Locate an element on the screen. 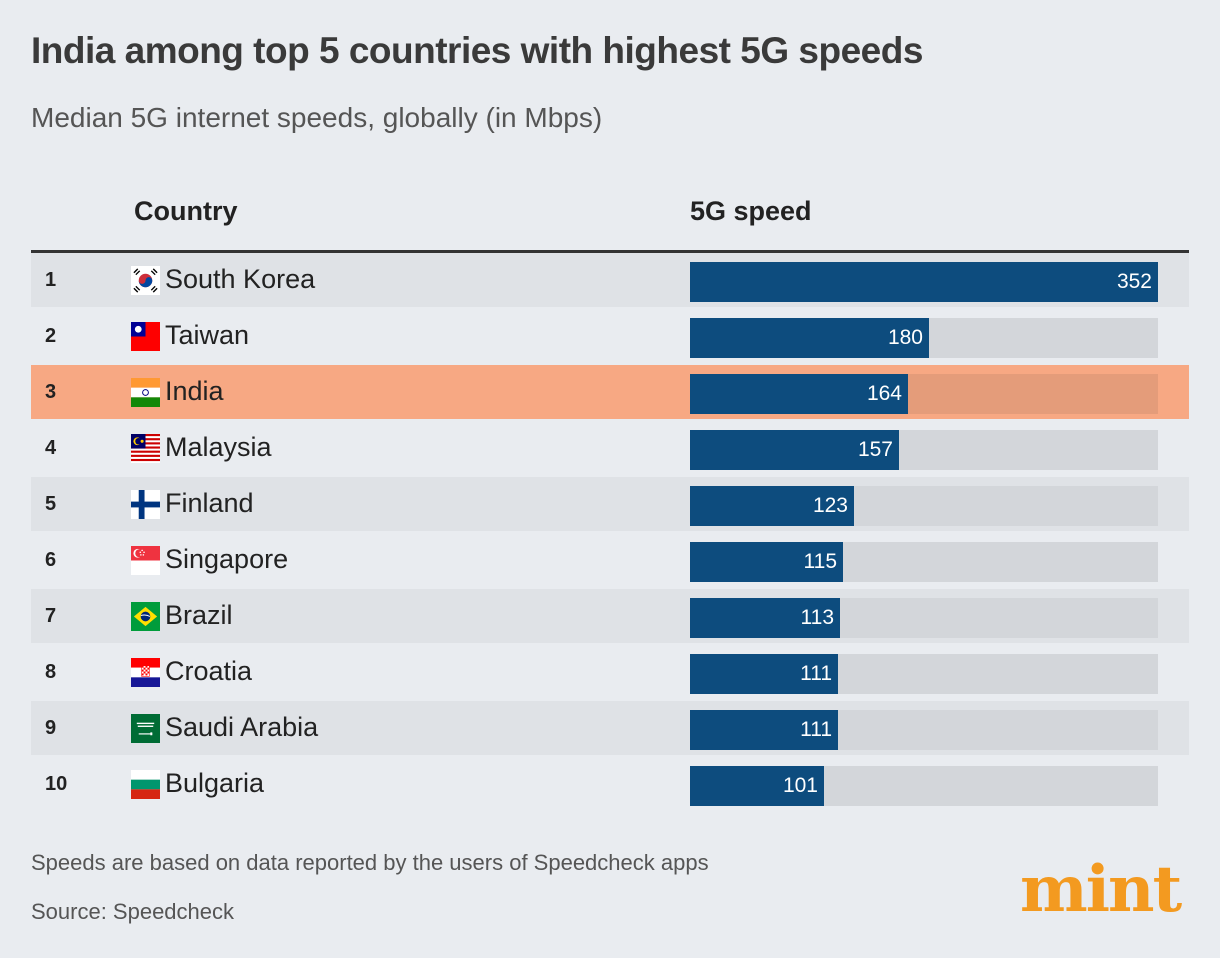 The width and height of the screenshot is (1220, 958). bar-track: 113 is located at coordinates (924, 618).